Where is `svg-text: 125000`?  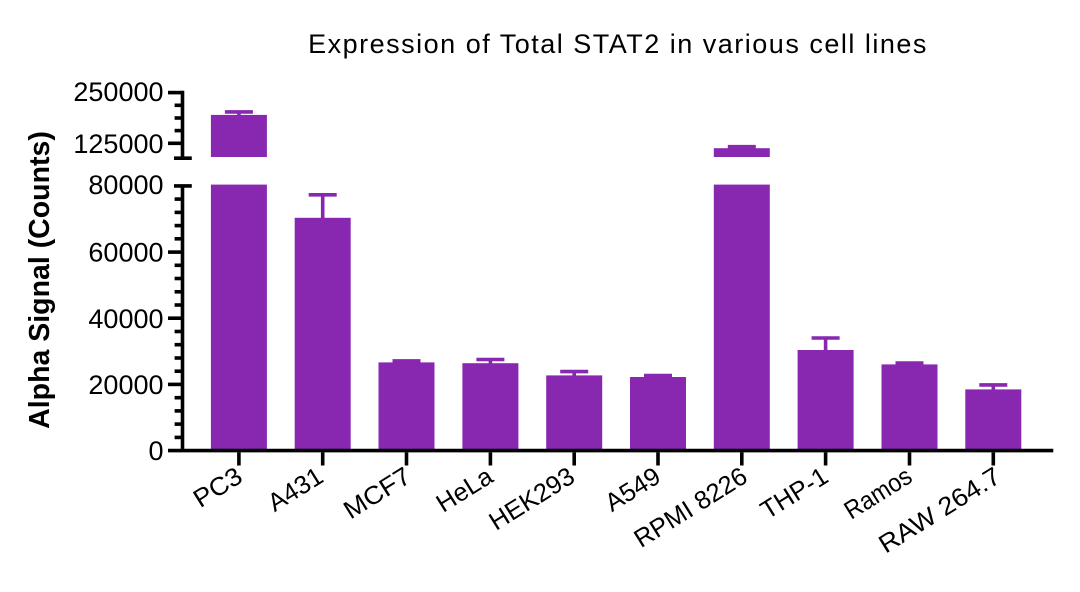 svg-text: 125000 is located at coordinates (118, 144).